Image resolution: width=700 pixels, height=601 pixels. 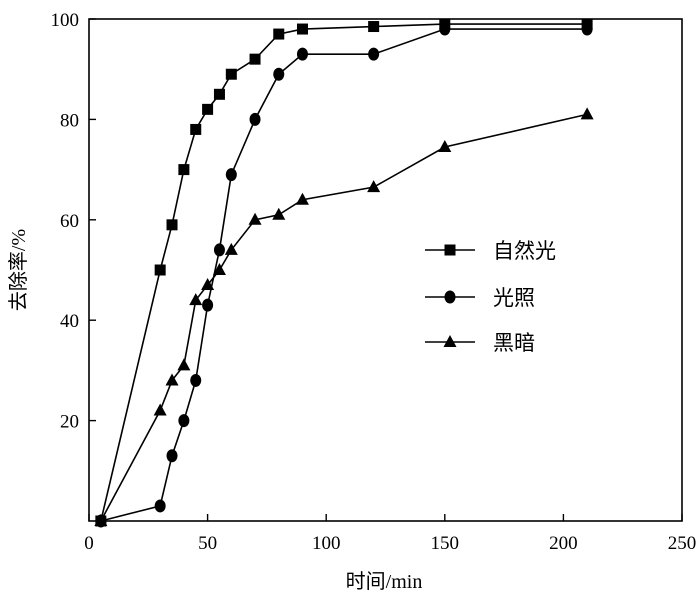 I want to click on x-tick-label: 150, so click(x=445, y=543).